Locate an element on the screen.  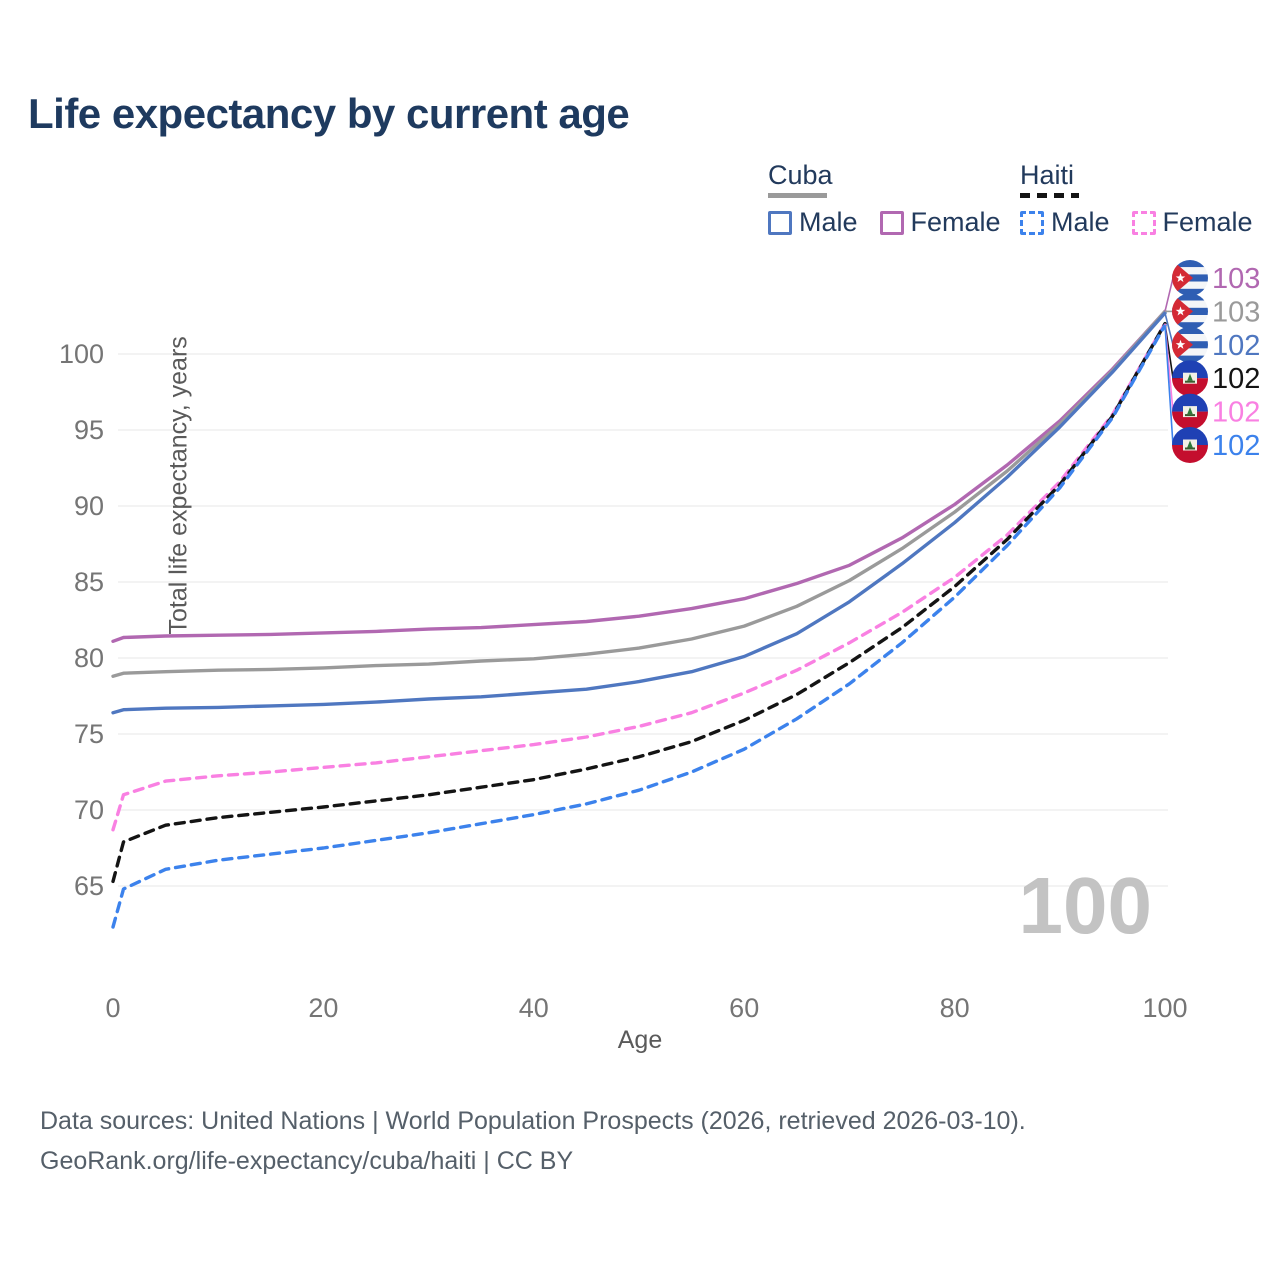
y-tick-85: 85 is located at coordinates (89, 582).